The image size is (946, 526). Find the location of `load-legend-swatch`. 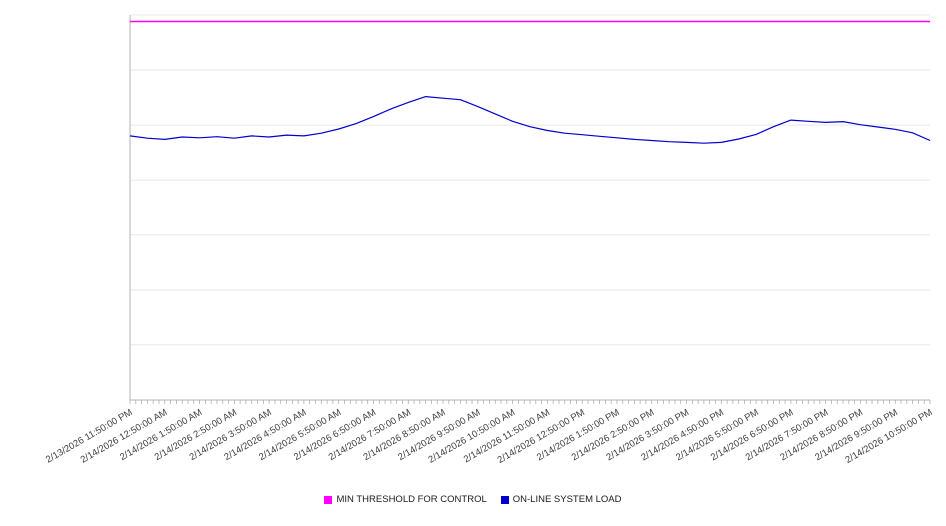

load-legend-swatch is located at coordinates (504, 499).